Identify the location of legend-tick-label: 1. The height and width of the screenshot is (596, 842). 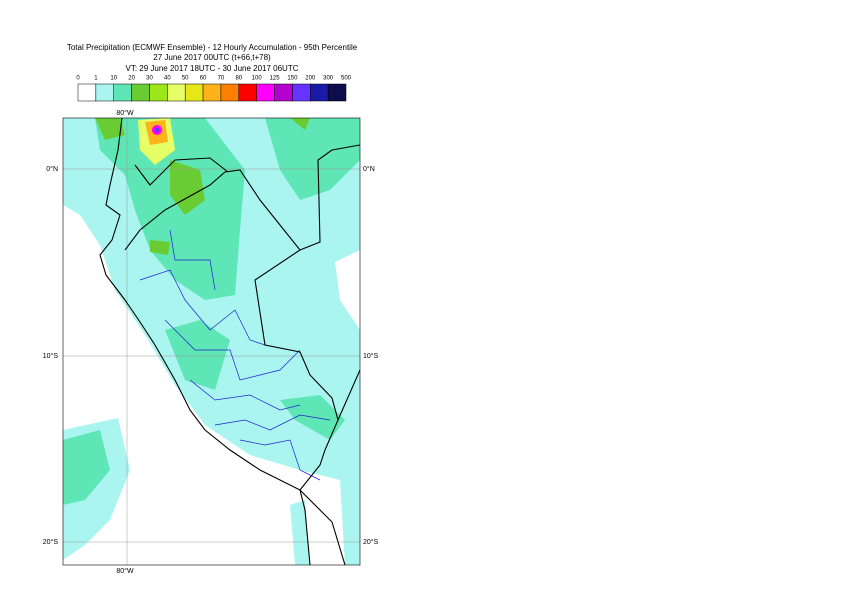
(96, 79).